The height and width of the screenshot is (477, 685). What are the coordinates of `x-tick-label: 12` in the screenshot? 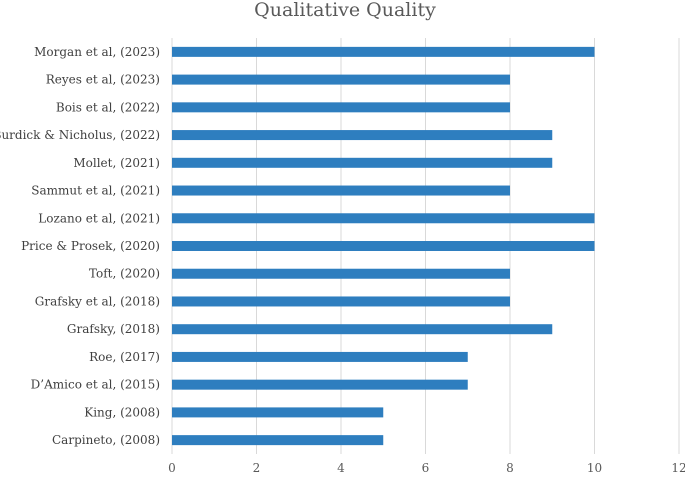 It's located at (678, 468).